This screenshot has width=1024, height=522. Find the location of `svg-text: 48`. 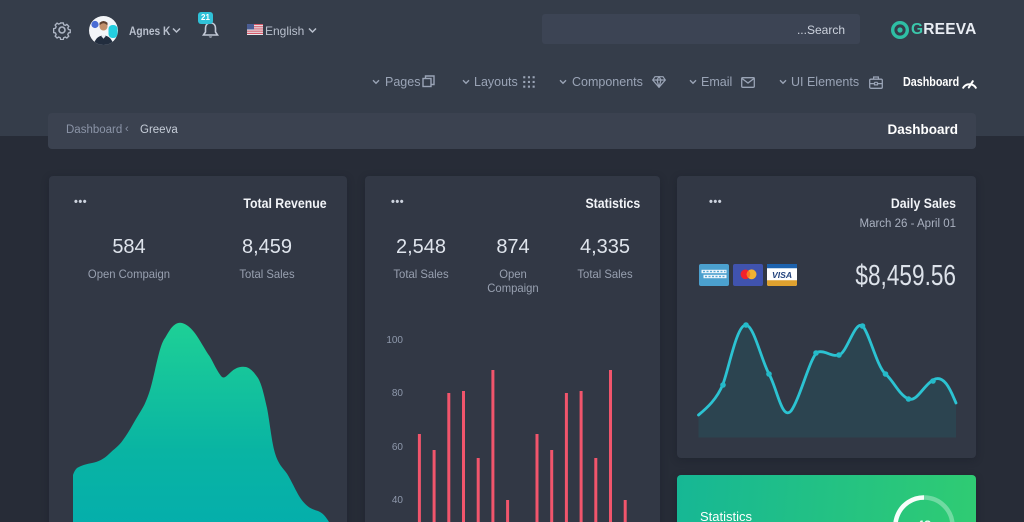

svg-text: 48 is located at coordinates (924, 520).